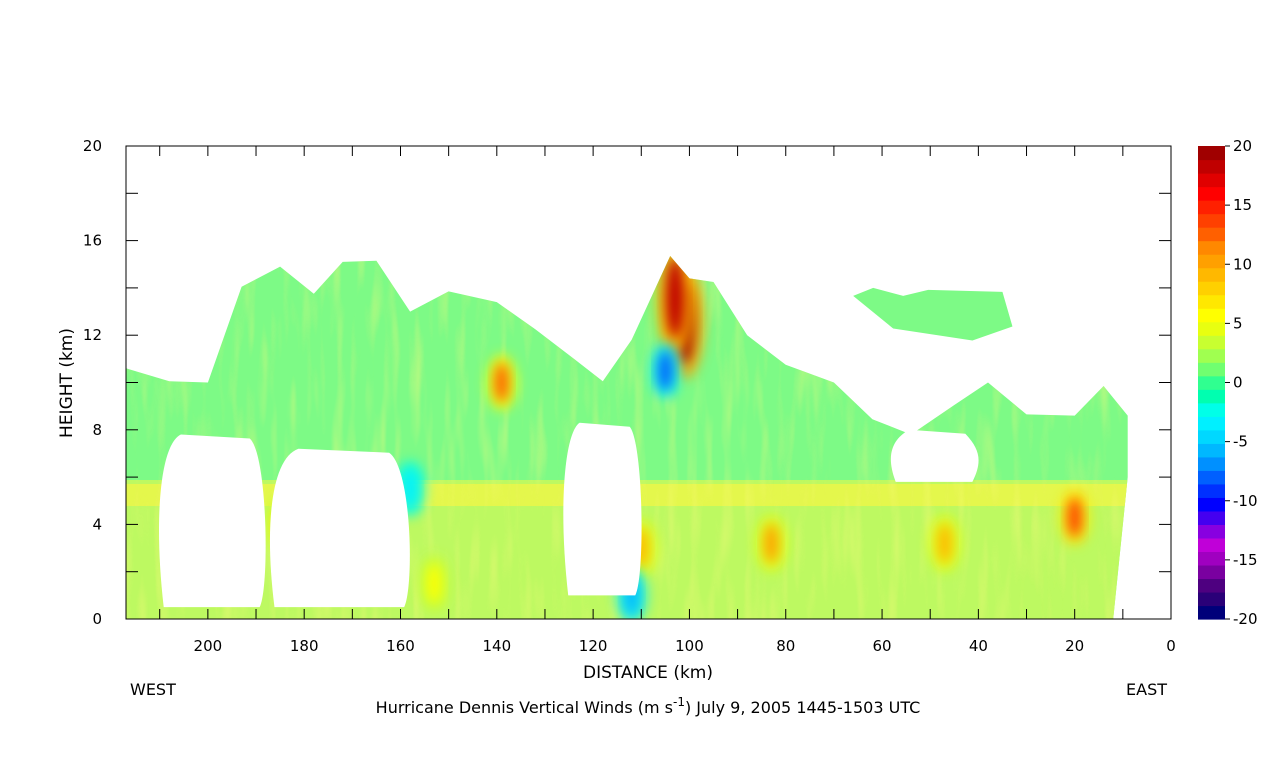 This screenshot has height=765, width=1276. Describe the element at coordinates (978, 646) in the screenshot. I see `x-tick-label: 40` at that location.